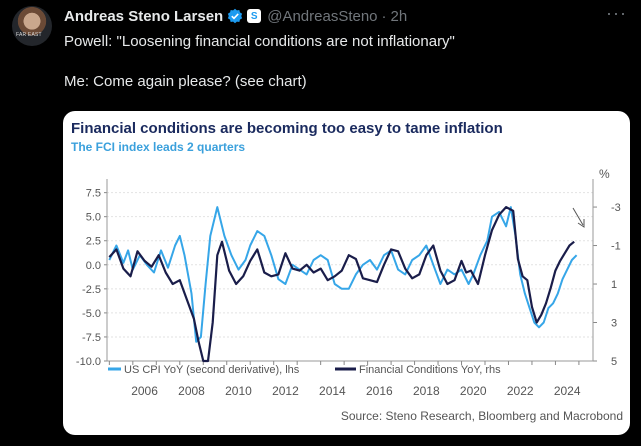 The height and width of the screenshot is (446, 641). What do you see at coordinates (212, 370) in the screenshot?
I see `legend-label-cpi: US CPI YoY (second derivative), lhs` at bounding box center [212, 370].